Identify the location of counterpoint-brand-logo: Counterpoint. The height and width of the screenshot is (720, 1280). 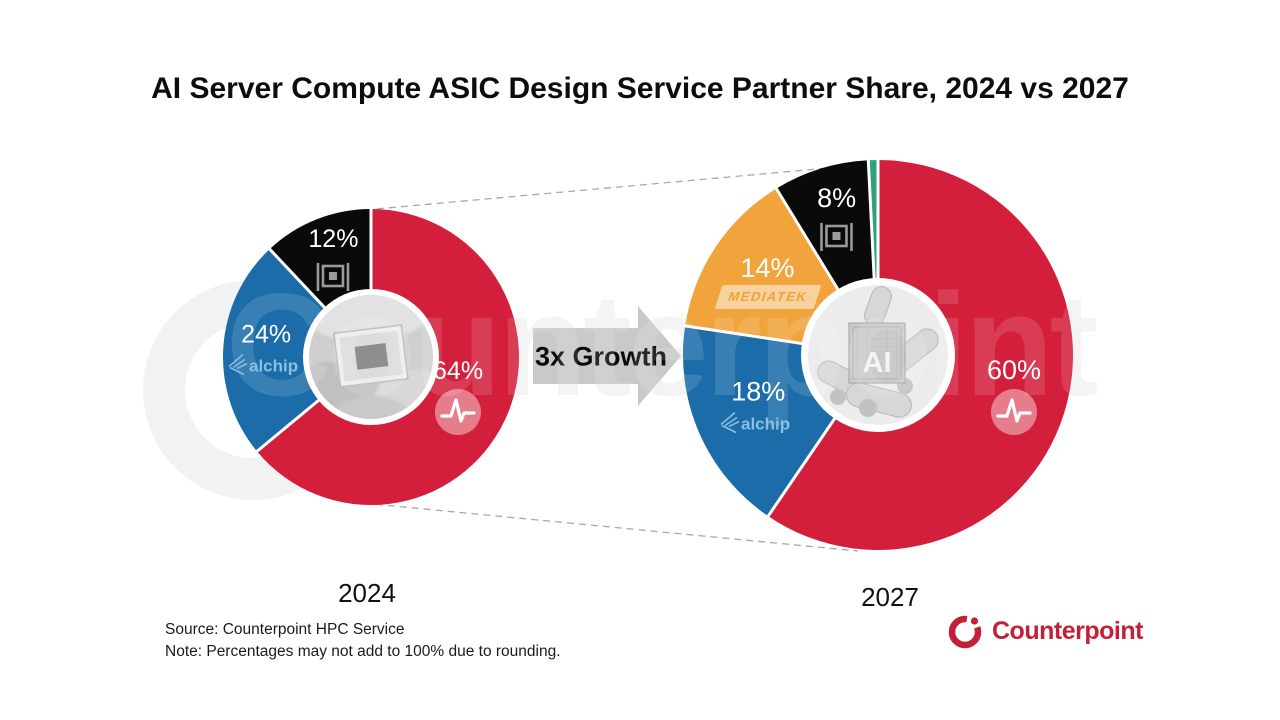
(1044, 631).